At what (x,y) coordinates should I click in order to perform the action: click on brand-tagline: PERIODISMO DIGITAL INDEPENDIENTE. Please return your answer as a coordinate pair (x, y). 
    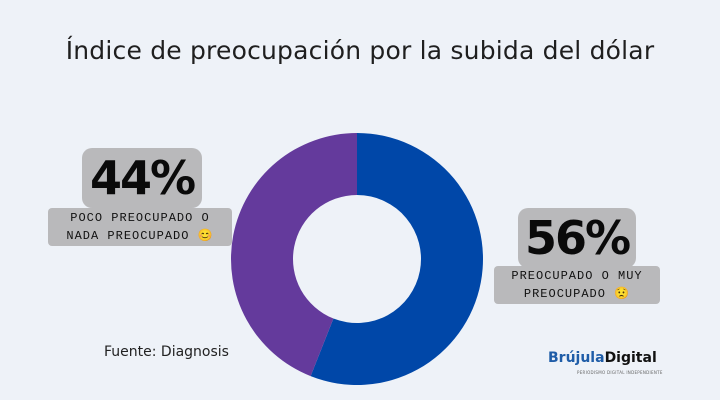
    Looking at the image, I should click on (620, 372).